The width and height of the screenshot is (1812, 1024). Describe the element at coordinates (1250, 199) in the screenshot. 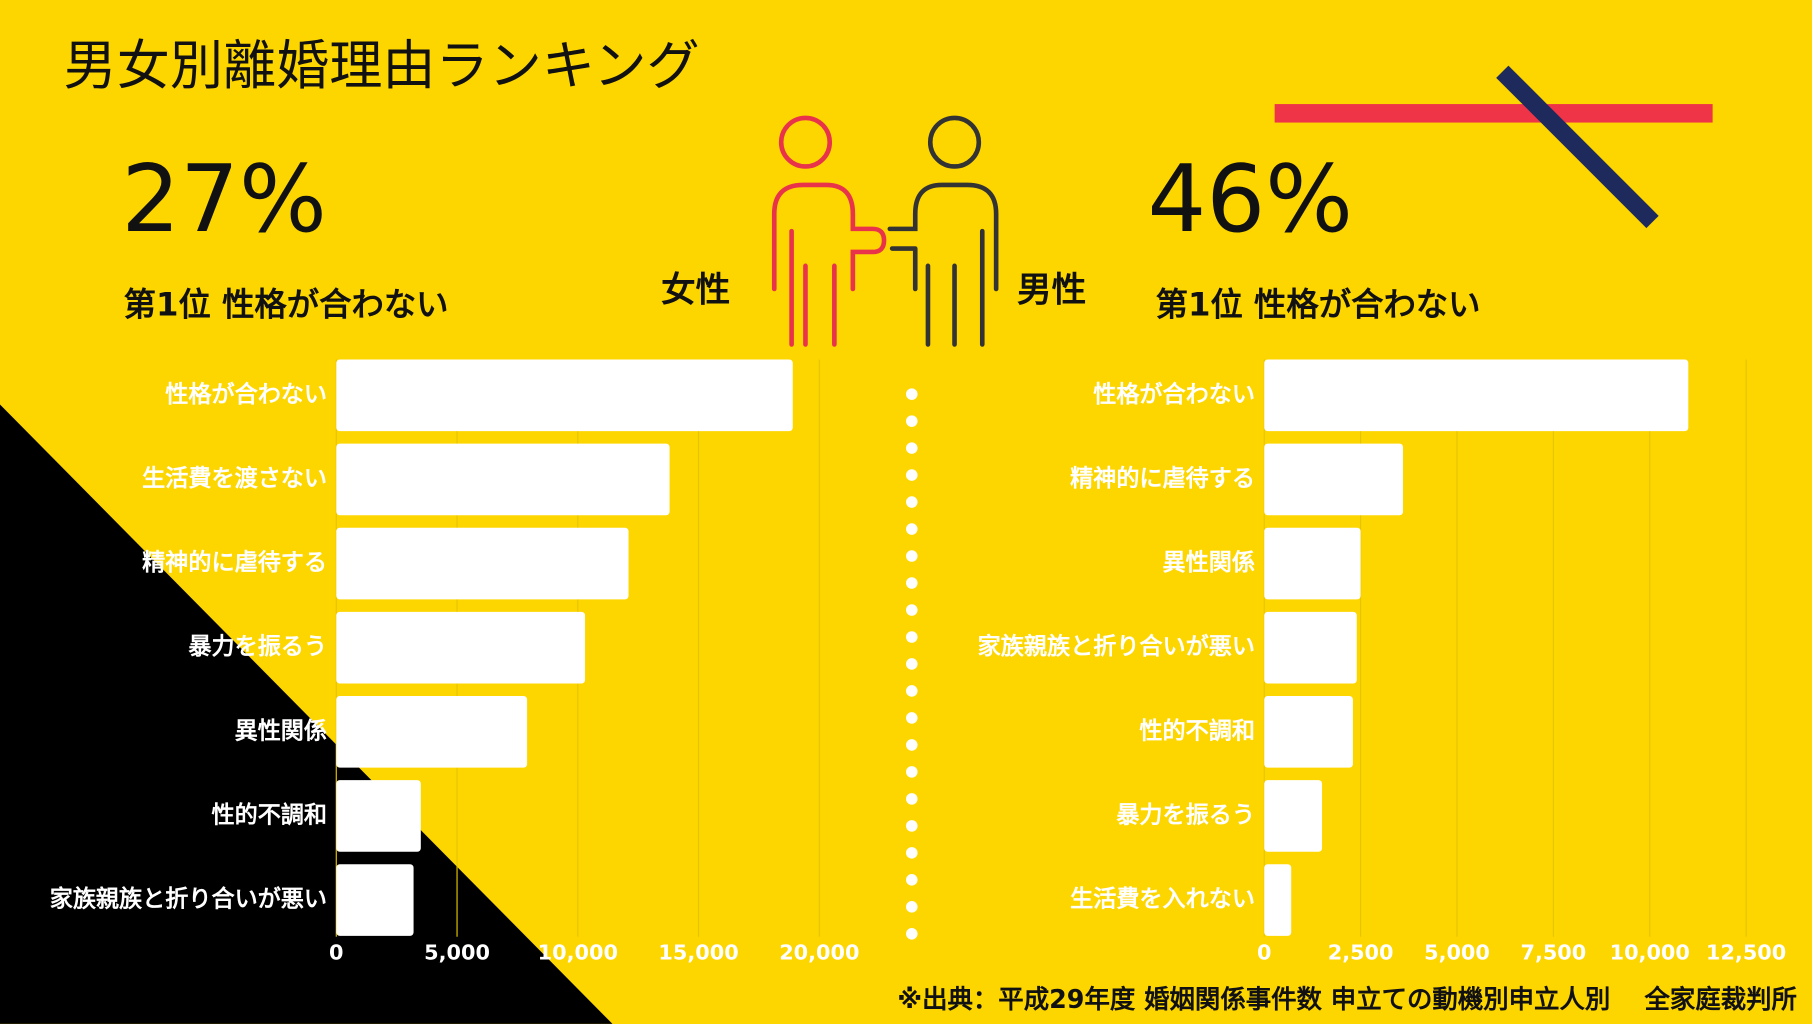

I see `headline: 46%` at that location.